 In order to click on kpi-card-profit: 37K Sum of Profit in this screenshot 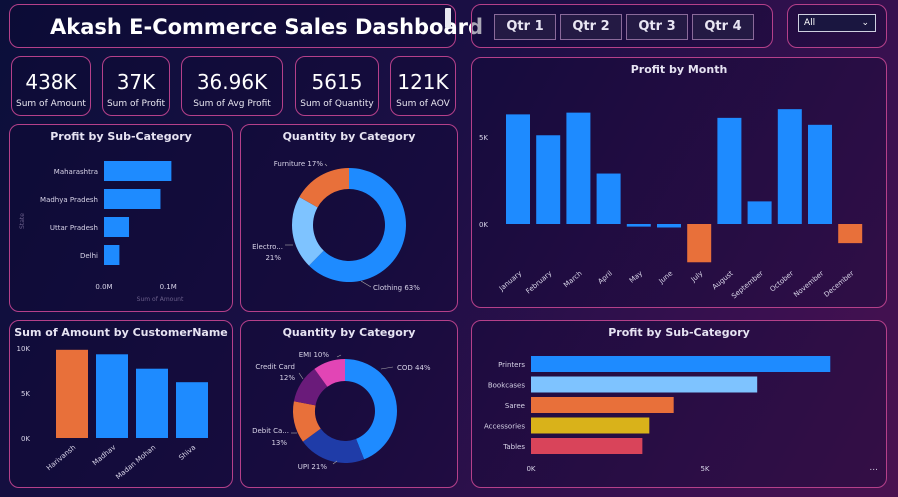, I will do `click(136, 86)`.